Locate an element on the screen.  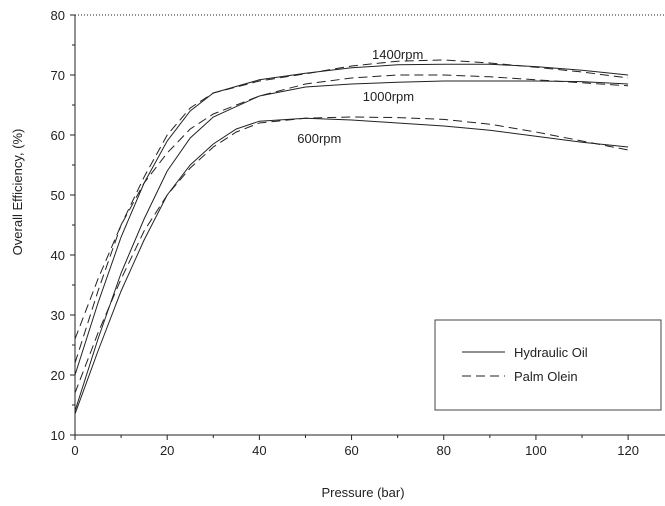
legend-box is located at coordinates (548, 365).